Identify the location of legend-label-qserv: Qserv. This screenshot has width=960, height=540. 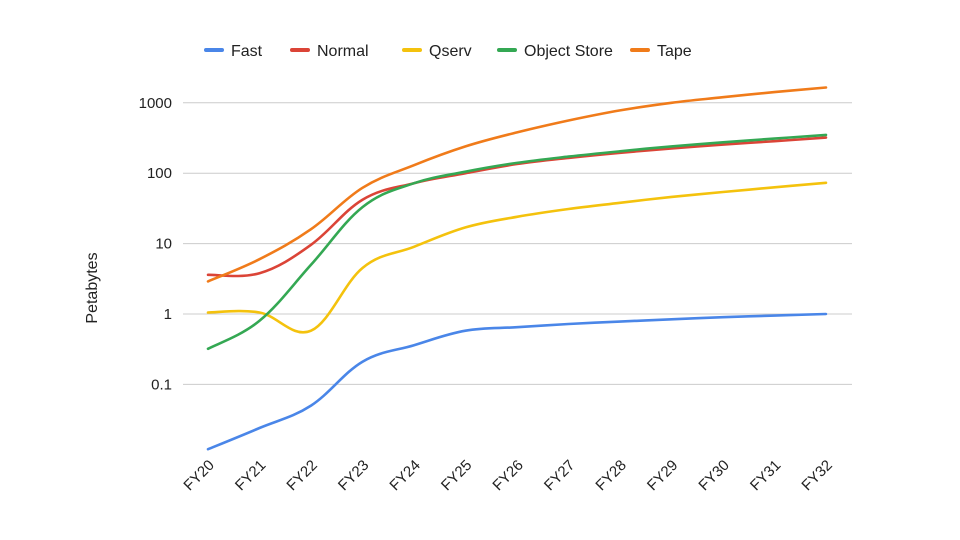
(450, 51).